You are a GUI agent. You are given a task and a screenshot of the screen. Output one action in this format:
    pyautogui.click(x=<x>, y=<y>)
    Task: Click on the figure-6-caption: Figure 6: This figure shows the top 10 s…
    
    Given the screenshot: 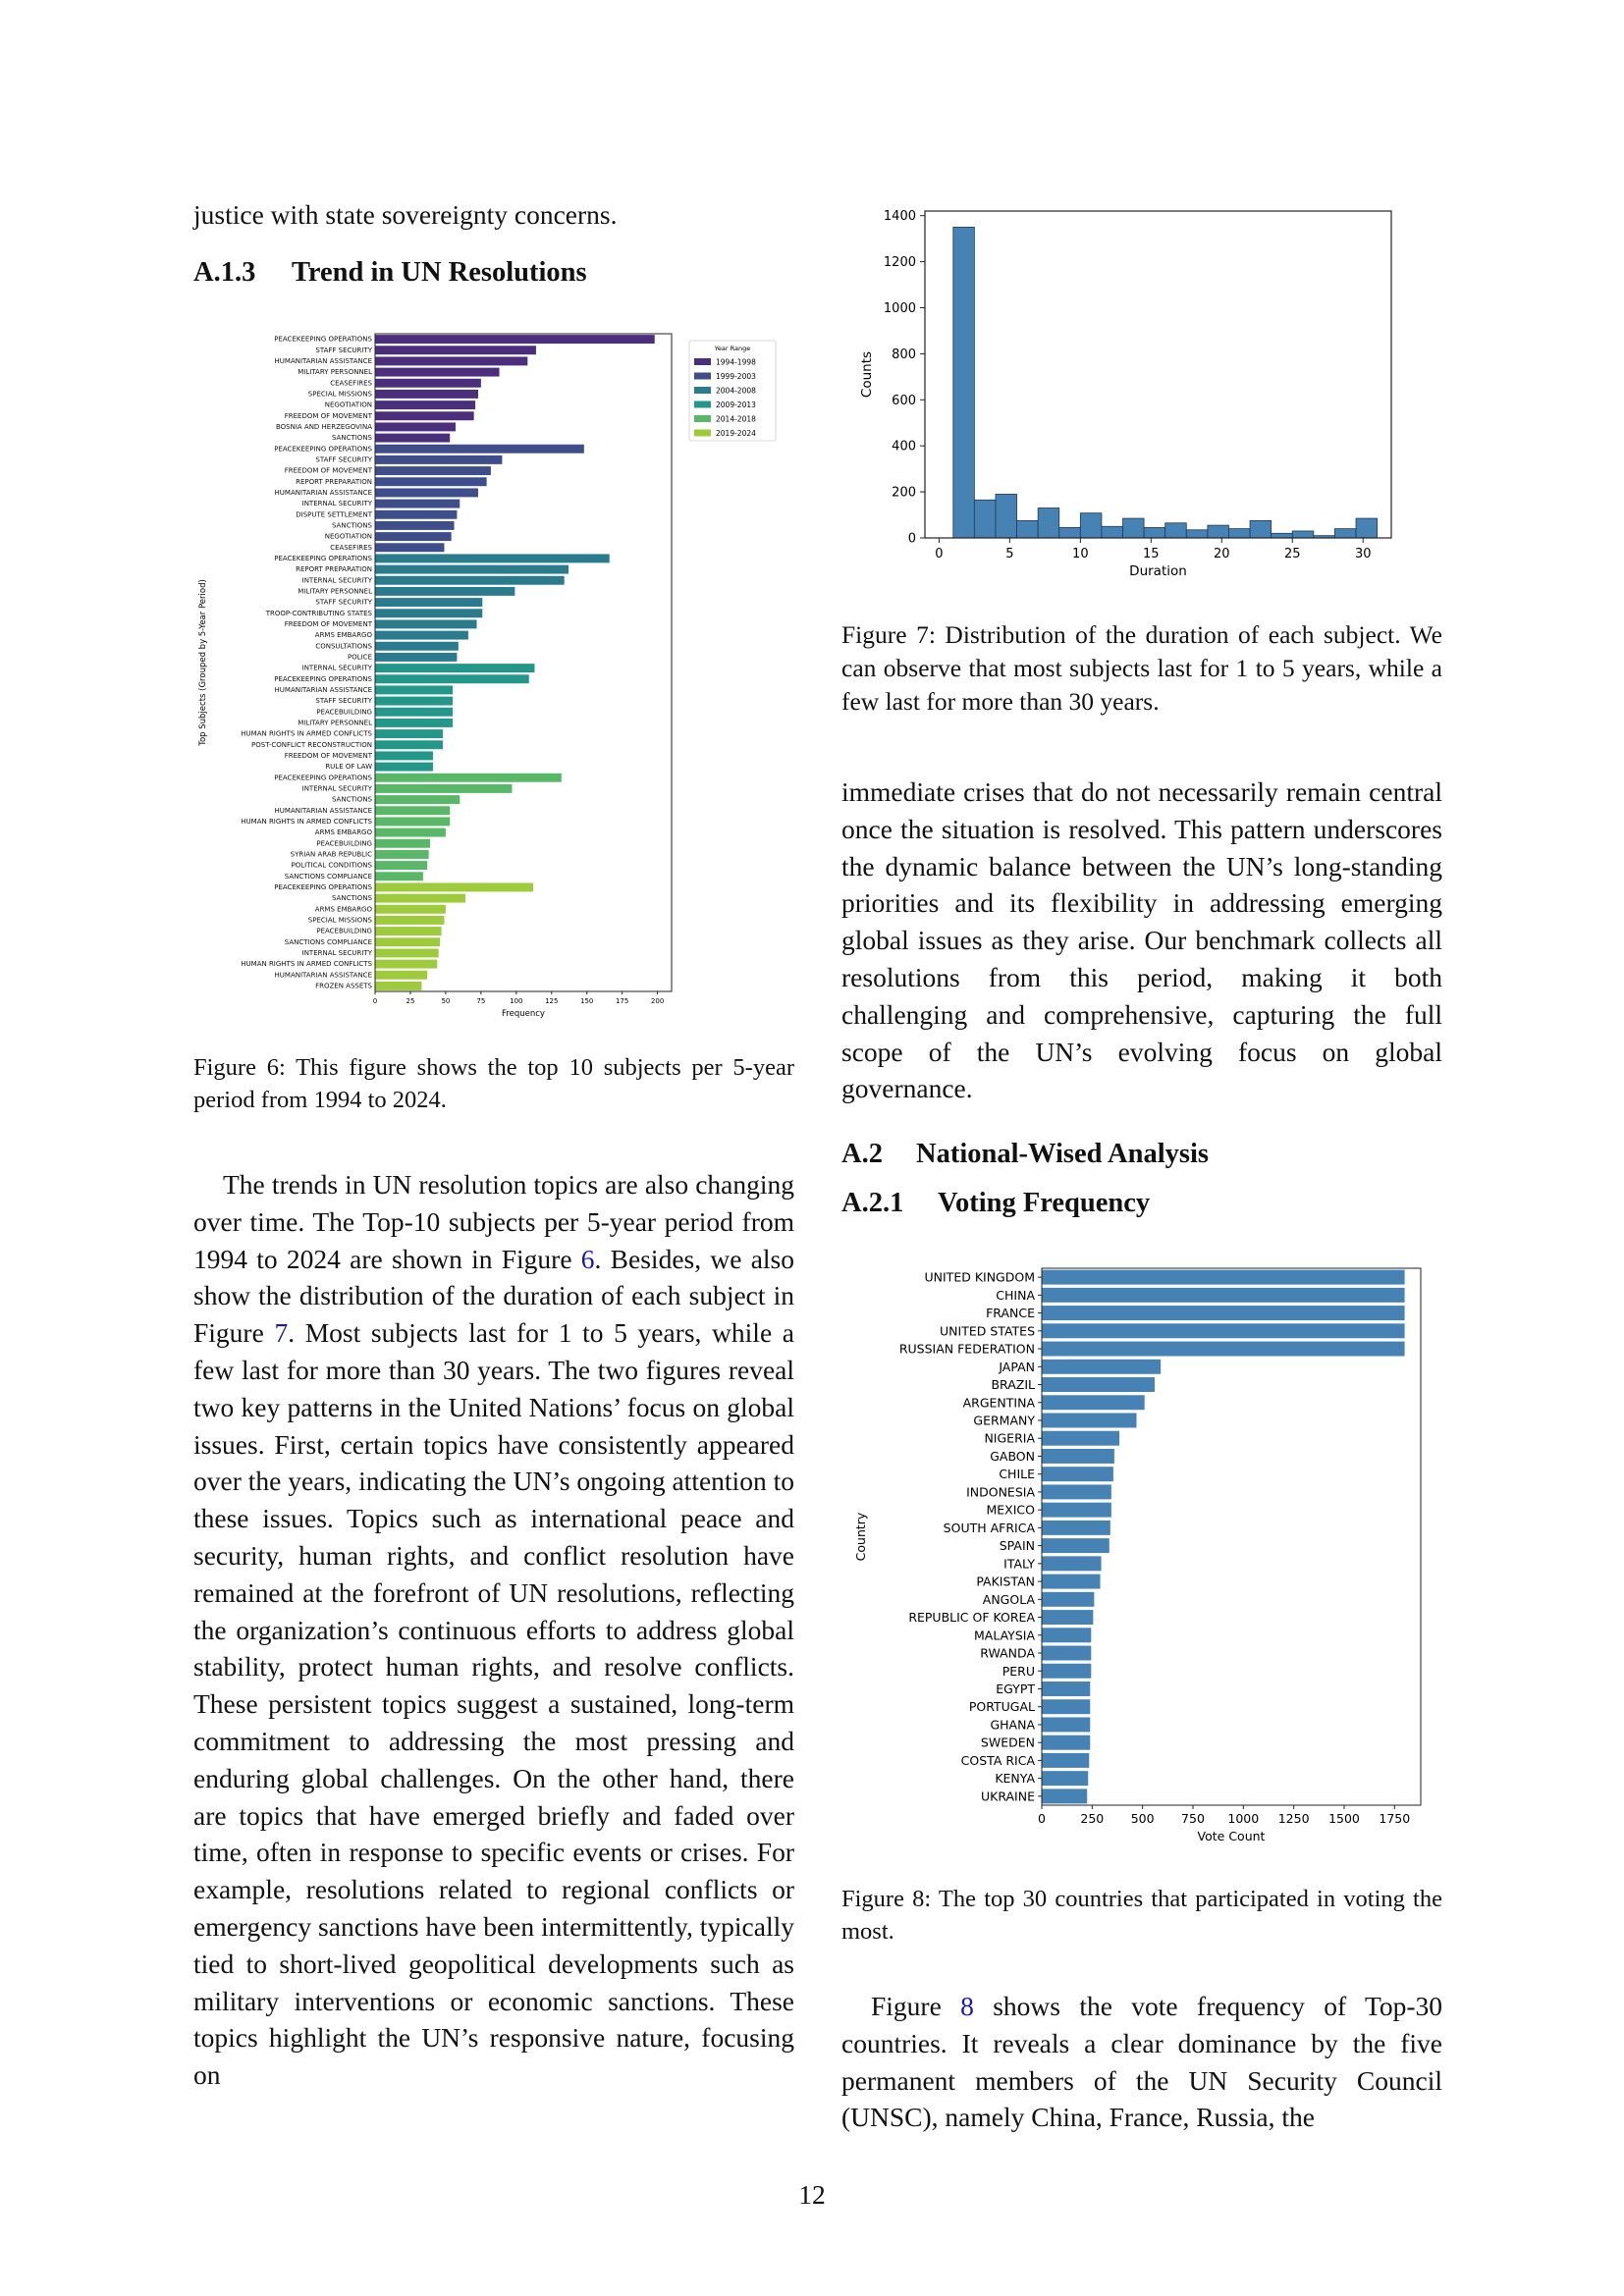 What is the action you would take?
    pyautogui.click(x=493, y=1083)
    